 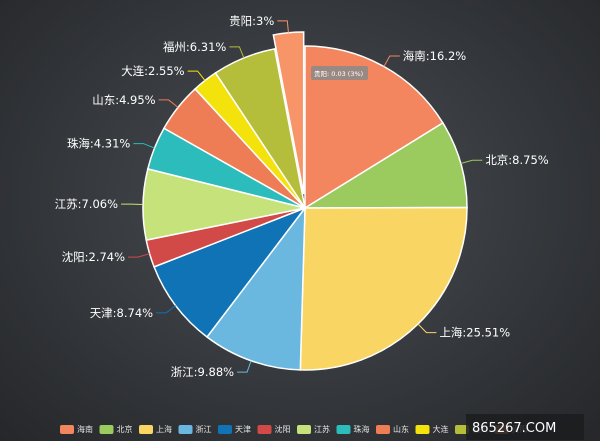 I want to click on slice-label-7: 江苏:7.06%, so click(x=86, y=204).